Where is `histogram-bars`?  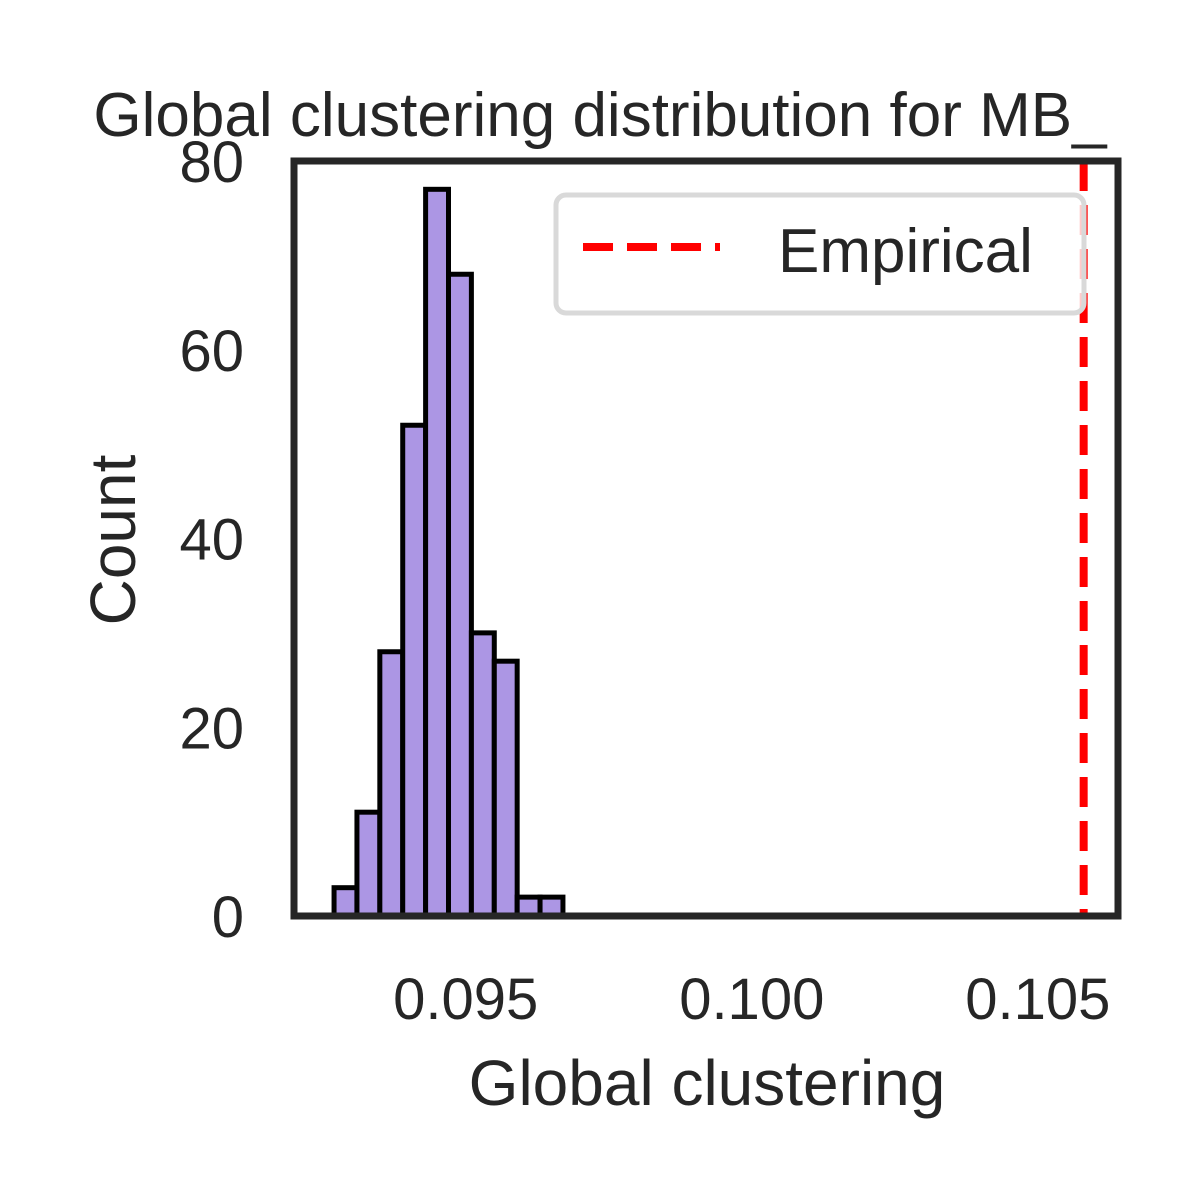 histogram-bars is located at coordinates (448, 552).